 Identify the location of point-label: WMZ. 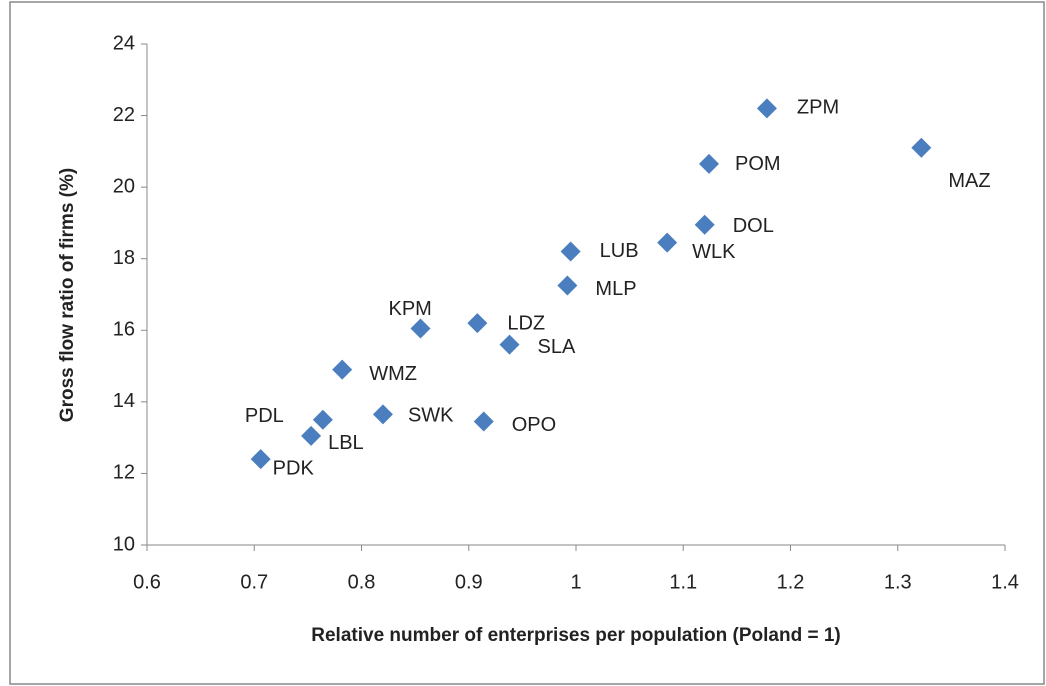
(393, 374).